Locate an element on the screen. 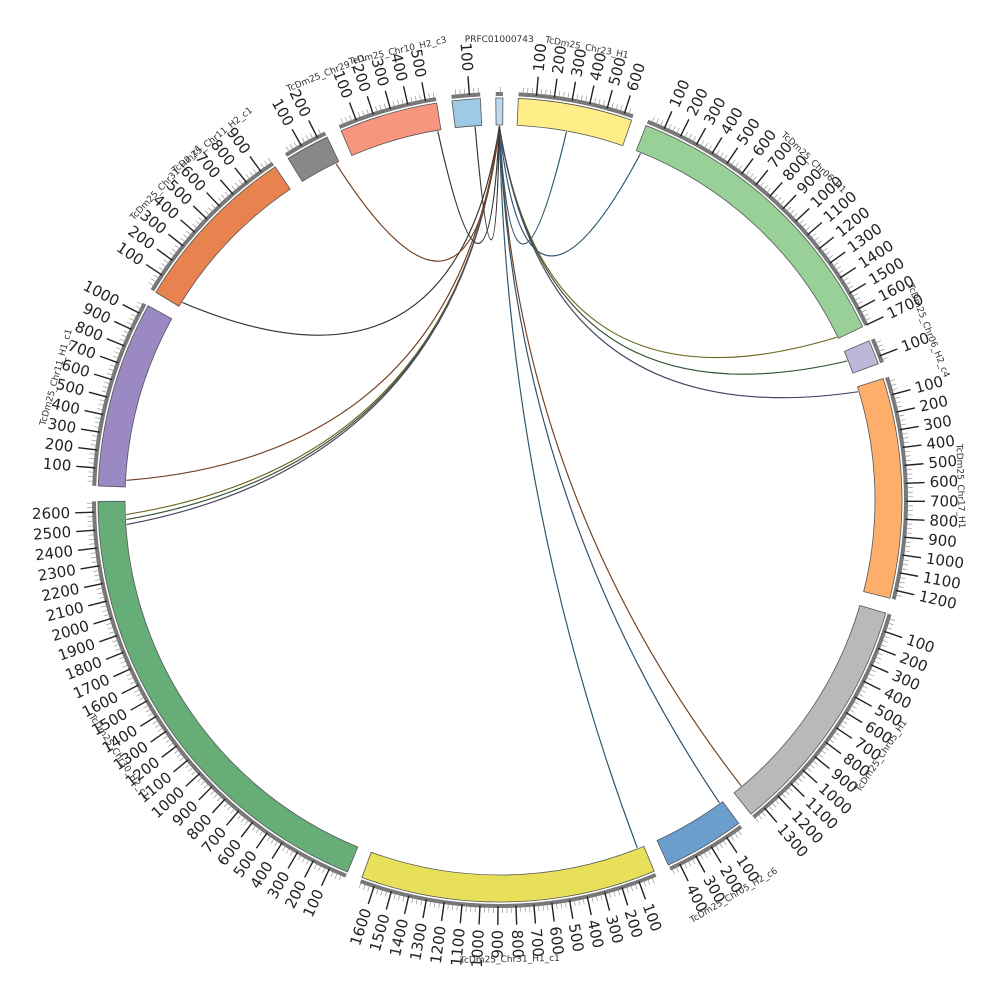  link-TcDm25_Chr23_H1 is located at coordinates (532, 185).